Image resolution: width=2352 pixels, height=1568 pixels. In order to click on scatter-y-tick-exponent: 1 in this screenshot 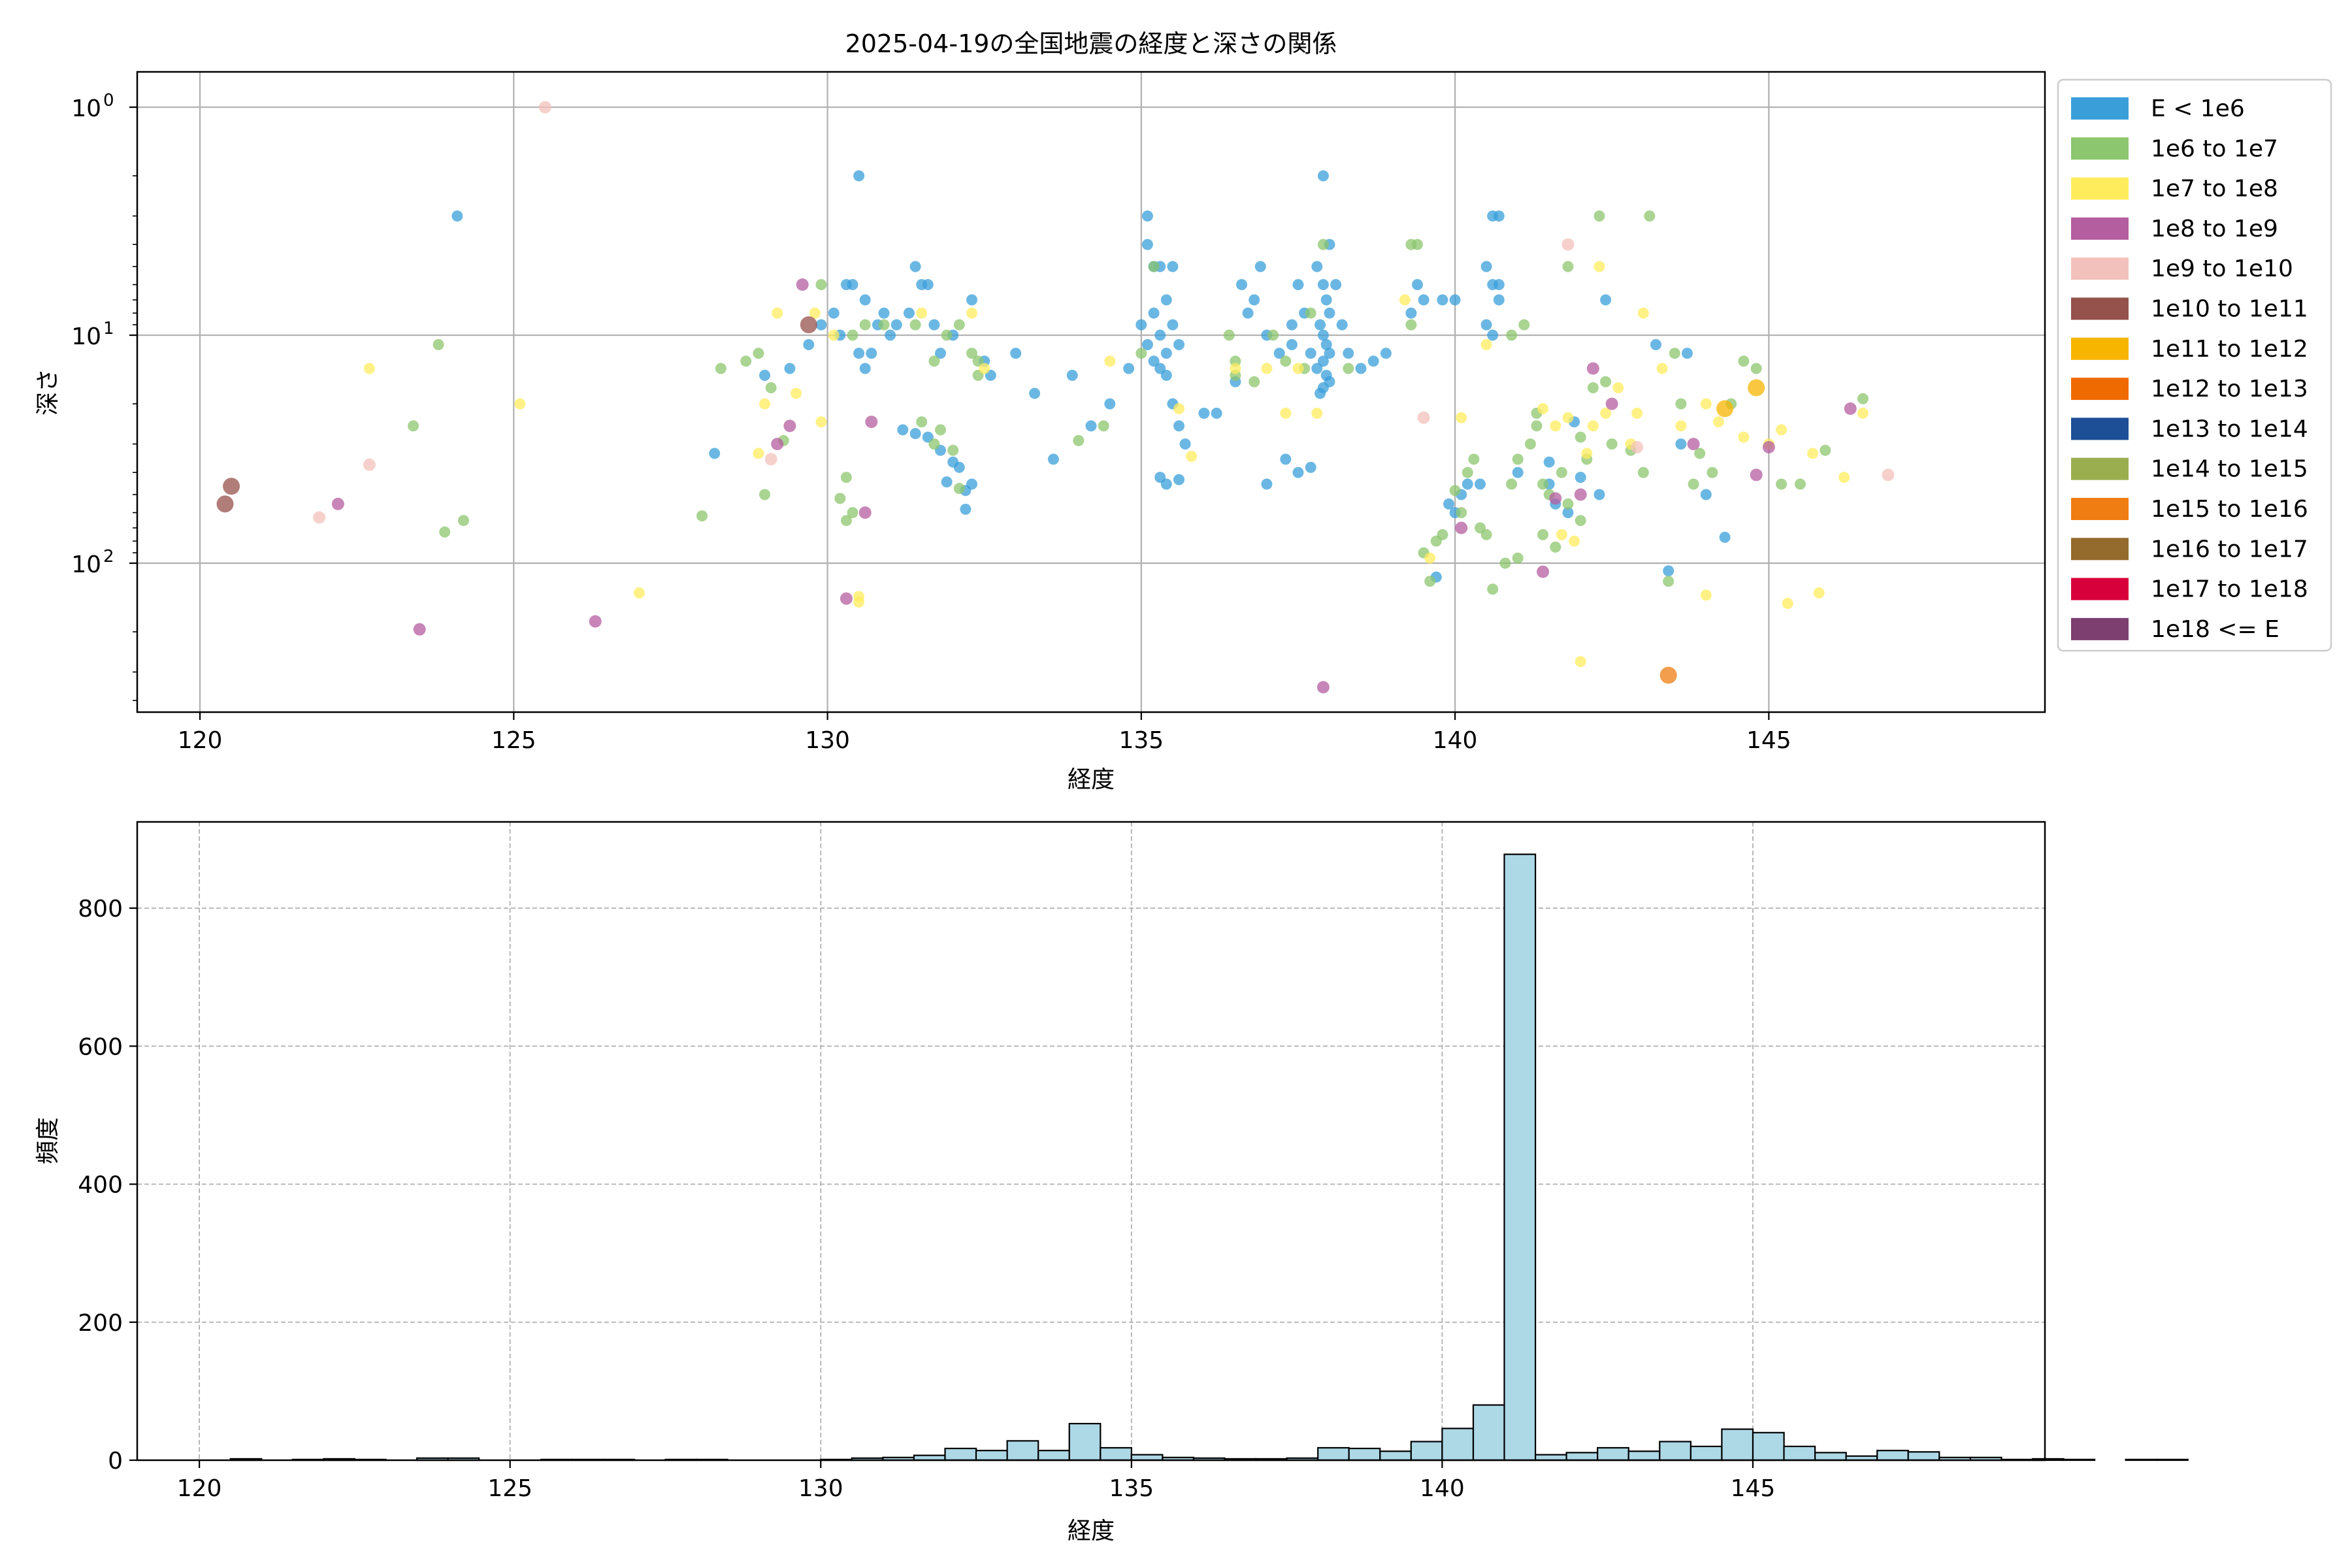, I will do `click(108, 328)`.